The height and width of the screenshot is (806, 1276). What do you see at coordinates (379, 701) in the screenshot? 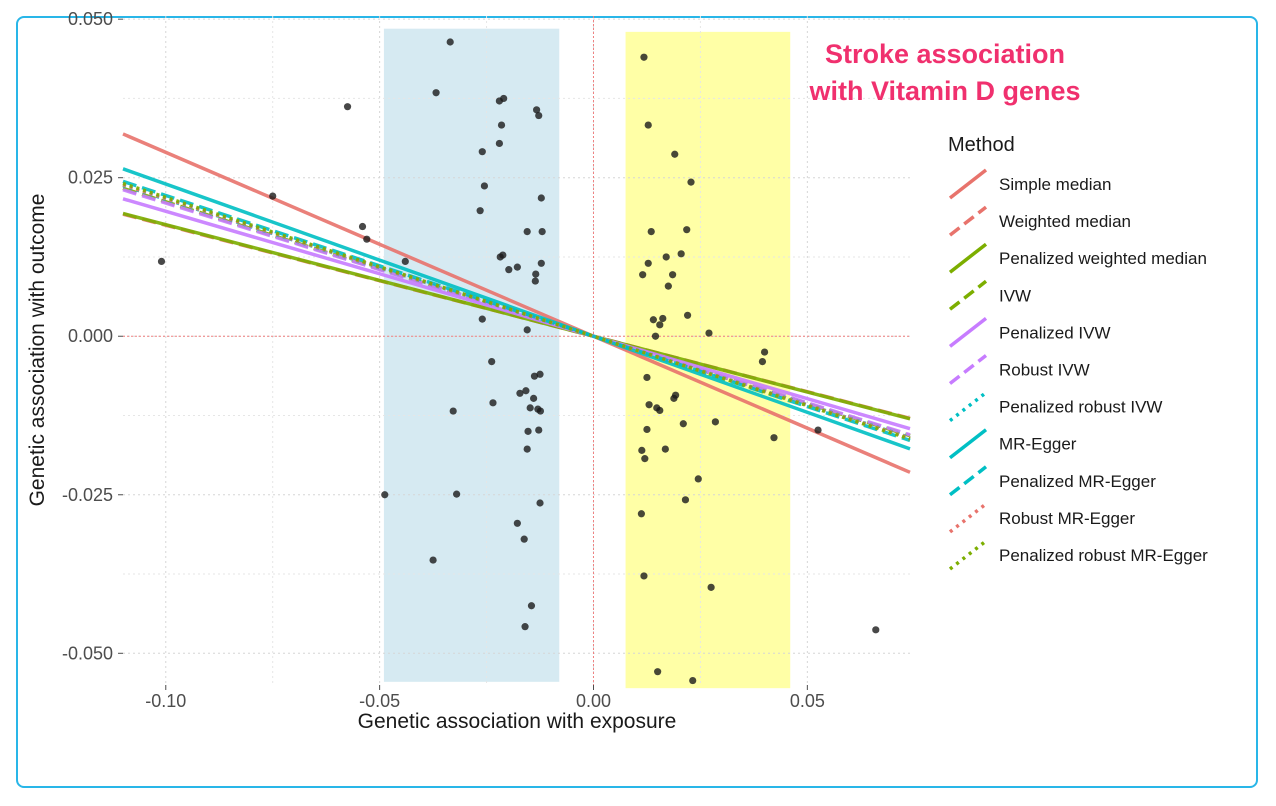
I see `x-tick-label: -0.05` at bounding box center [379, 701].